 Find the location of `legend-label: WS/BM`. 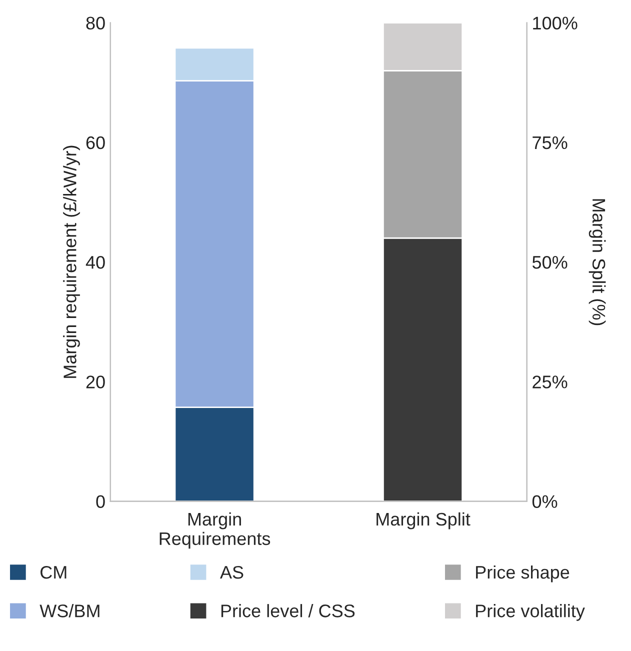

legend-label: WS/BM is located at coordinates (70, 611).